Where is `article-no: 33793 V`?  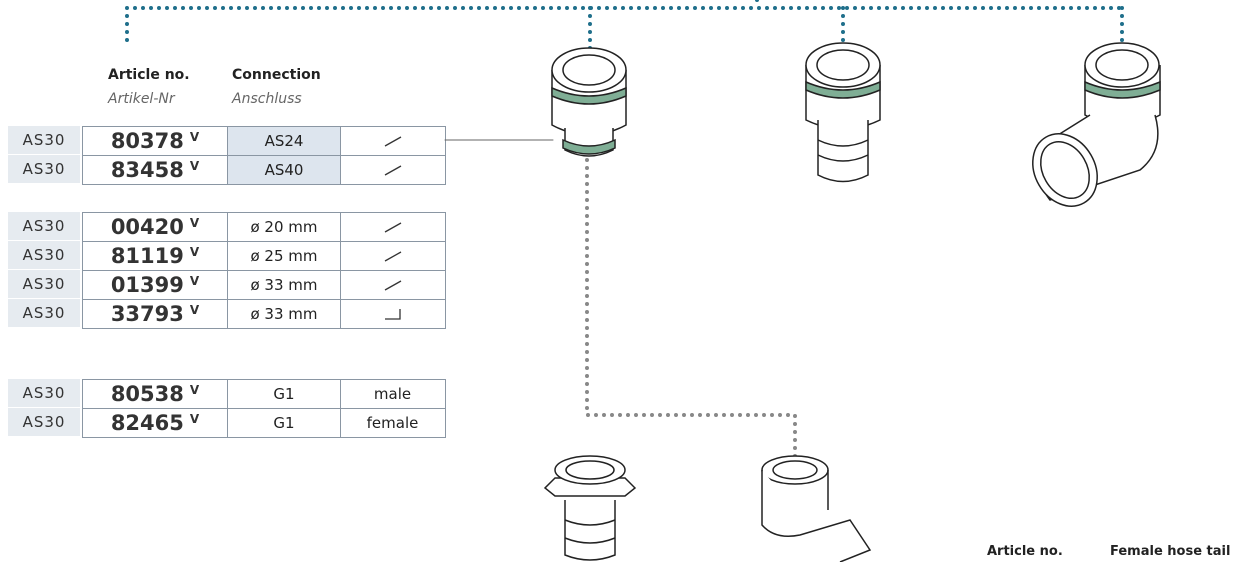
article-no: 33793 V is located at coordinates (155, 314).